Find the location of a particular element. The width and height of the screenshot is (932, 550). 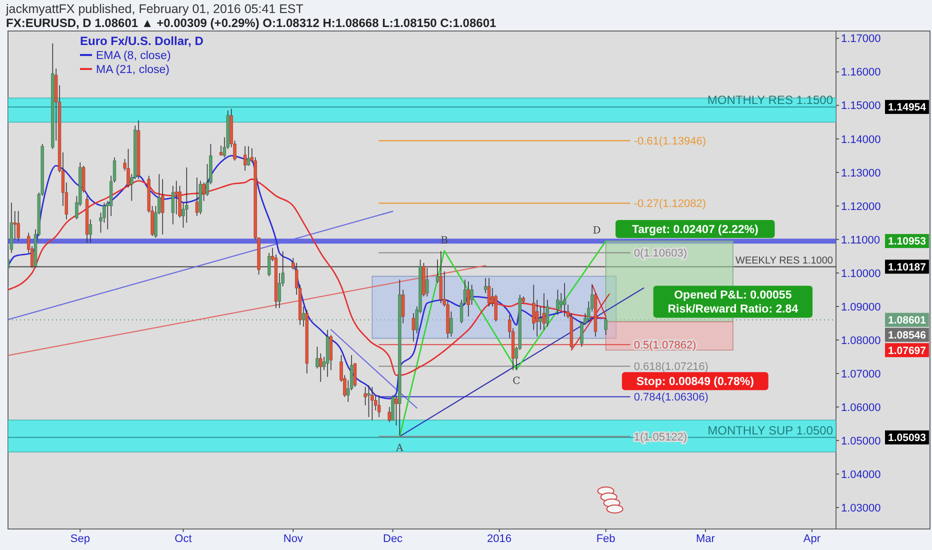

x-tick-label: Oct is located at coordinates (183, 539).